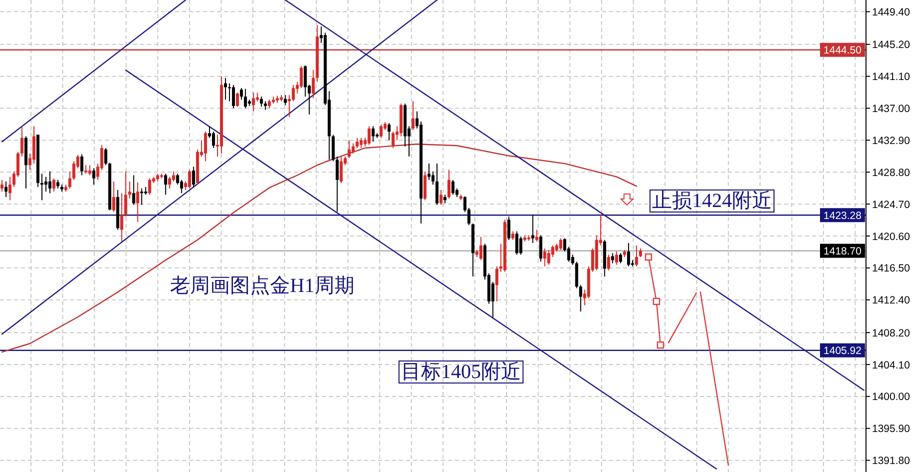  Describe the element at coordinates (891, 397) in the screenshot. I see `y-tick-label: 1400.00` at that location.